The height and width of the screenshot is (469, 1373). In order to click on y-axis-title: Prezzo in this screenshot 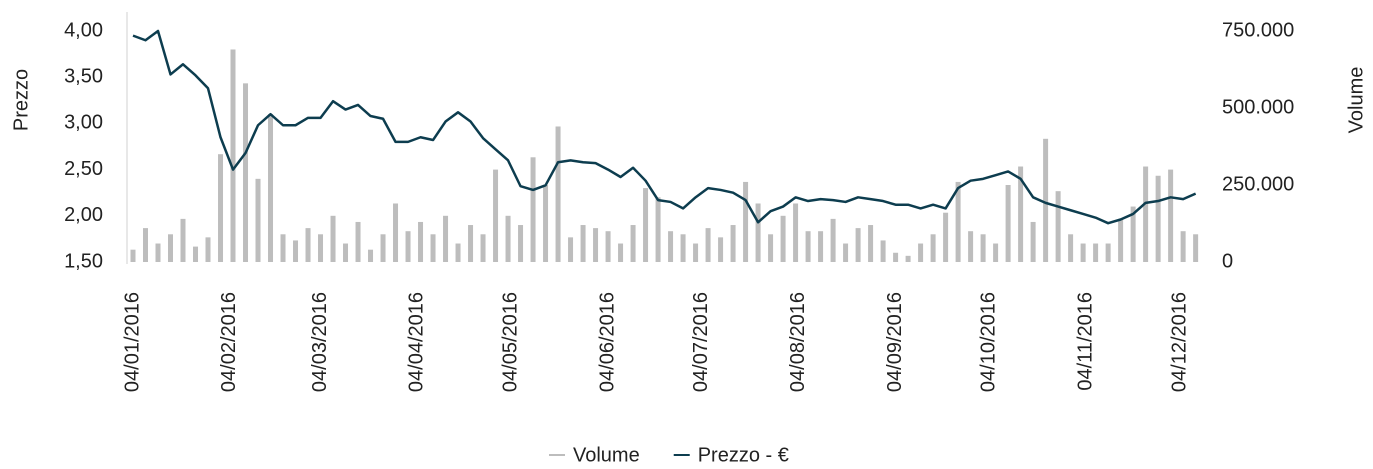, I will do `click(21, 100)`.